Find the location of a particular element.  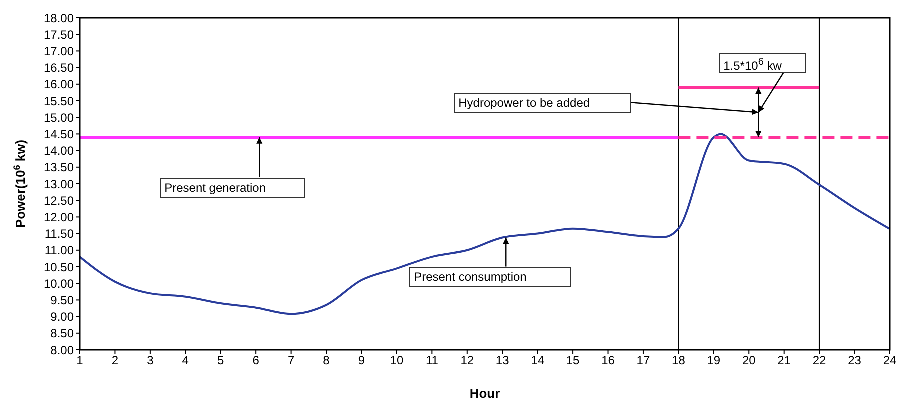

annotation: Present consumption is located at coordinates (490, 276).